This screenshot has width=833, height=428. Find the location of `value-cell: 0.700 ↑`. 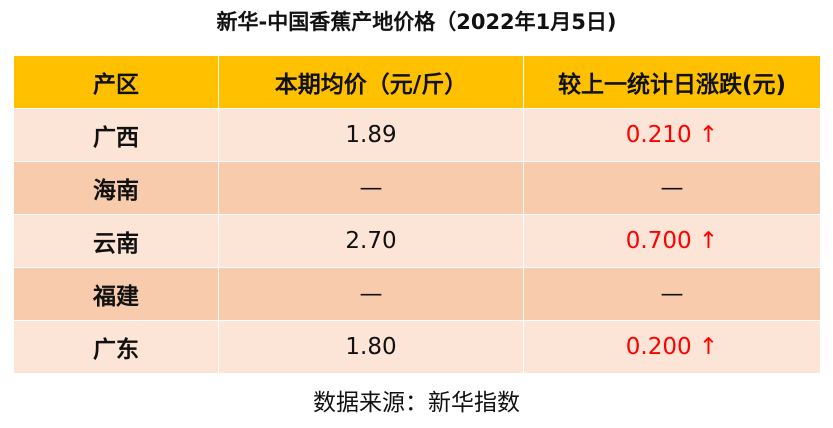

value-cell: 0.700 ↑ is located at coordinates (672, 241).